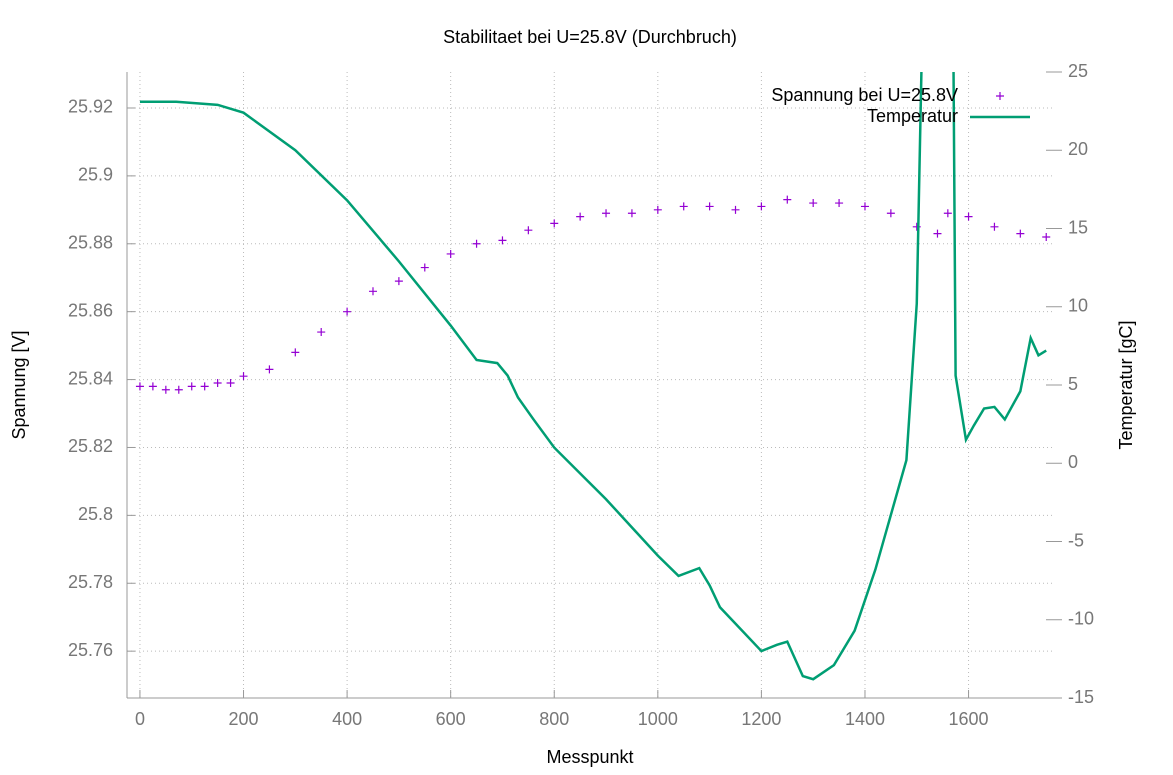 This screenshot has height=775, width=1173. What do you see at coordinates (1078, 149) in the screenshot?
I see `y2-tick-label: 20` at bounding box center [1078, 149].